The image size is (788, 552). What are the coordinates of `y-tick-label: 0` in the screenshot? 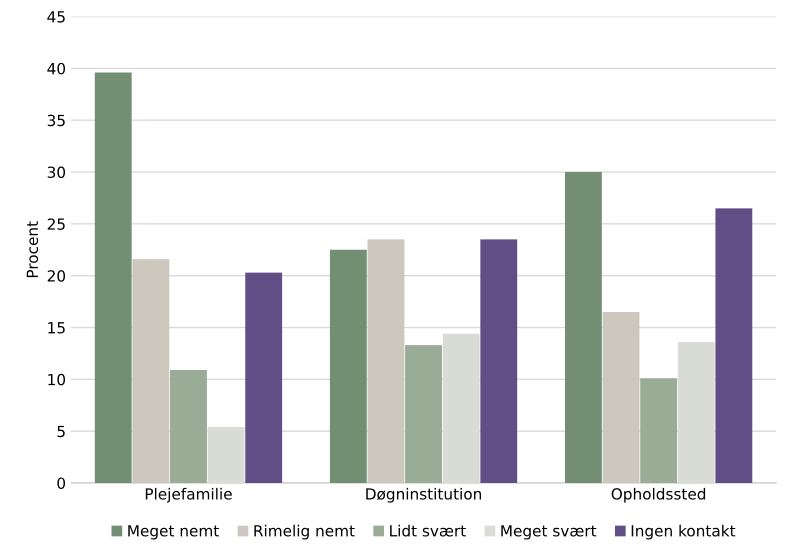 It's located at (61, 483).